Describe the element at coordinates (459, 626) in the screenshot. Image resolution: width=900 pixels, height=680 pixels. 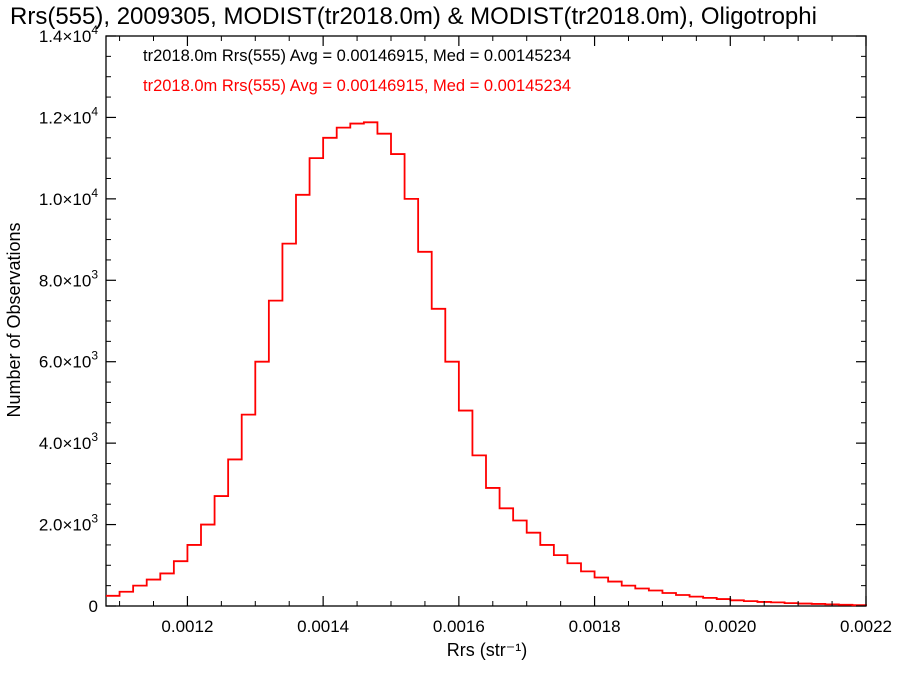
I see `x-tick-label: 0.0016` at that location.